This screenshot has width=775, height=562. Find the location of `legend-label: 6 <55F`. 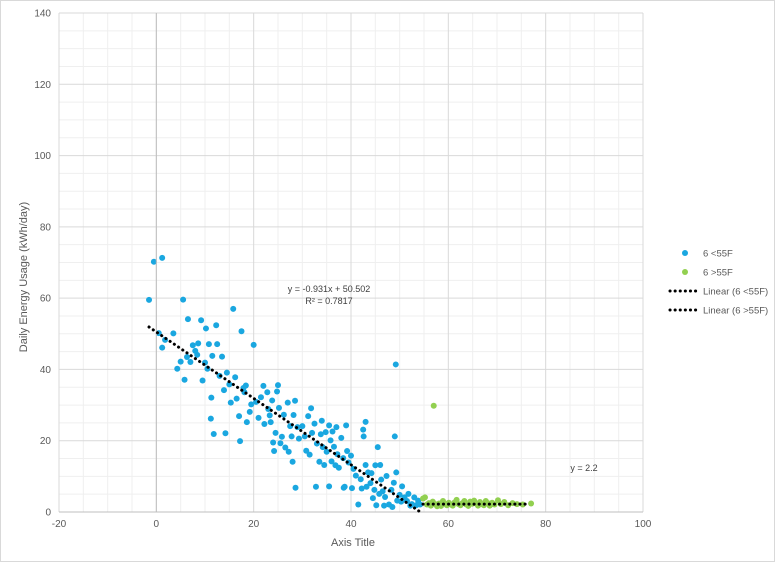

legend-label: 6 <55F is located at coordinates (718, 254).